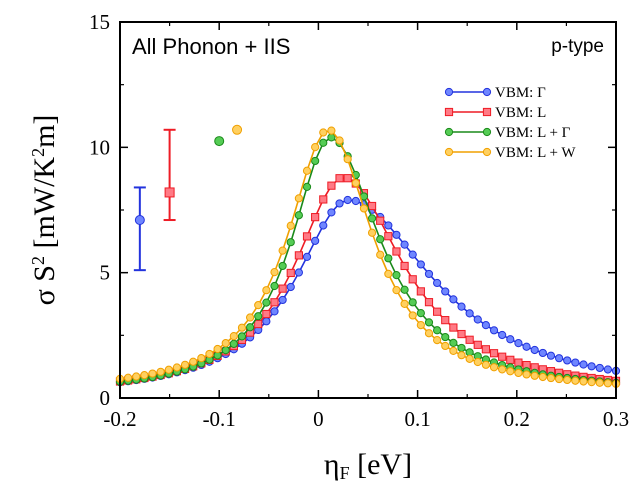 The width and height of the screenshot is (638, 486). What do you see at coordinates (577, 46) in the screenshot?
I see `annotation-right: p-type` at bounding box center [577, 46].